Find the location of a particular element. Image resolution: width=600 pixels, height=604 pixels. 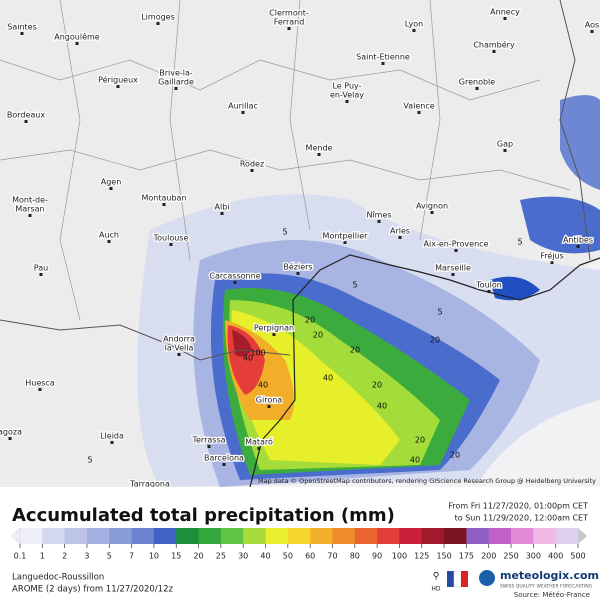

city-label: Limoges is located at coordinates (158, 17).